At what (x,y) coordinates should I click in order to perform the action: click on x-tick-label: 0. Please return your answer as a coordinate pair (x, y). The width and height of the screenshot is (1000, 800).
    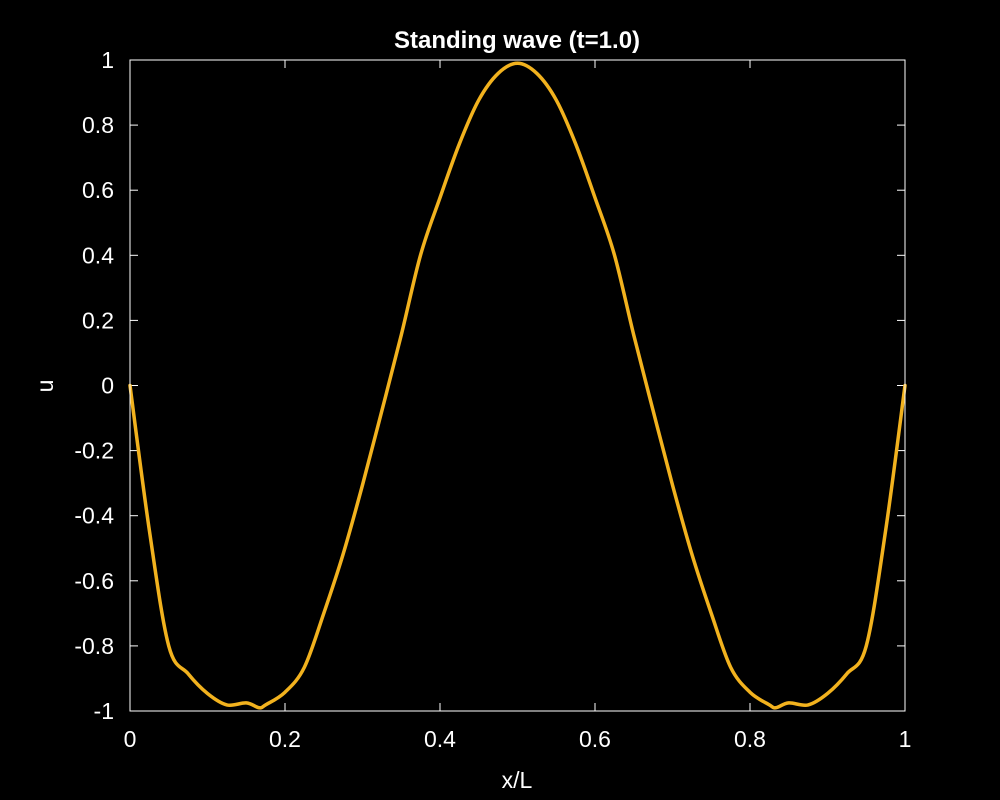
    Looking at the image, I should click on (130, 739).